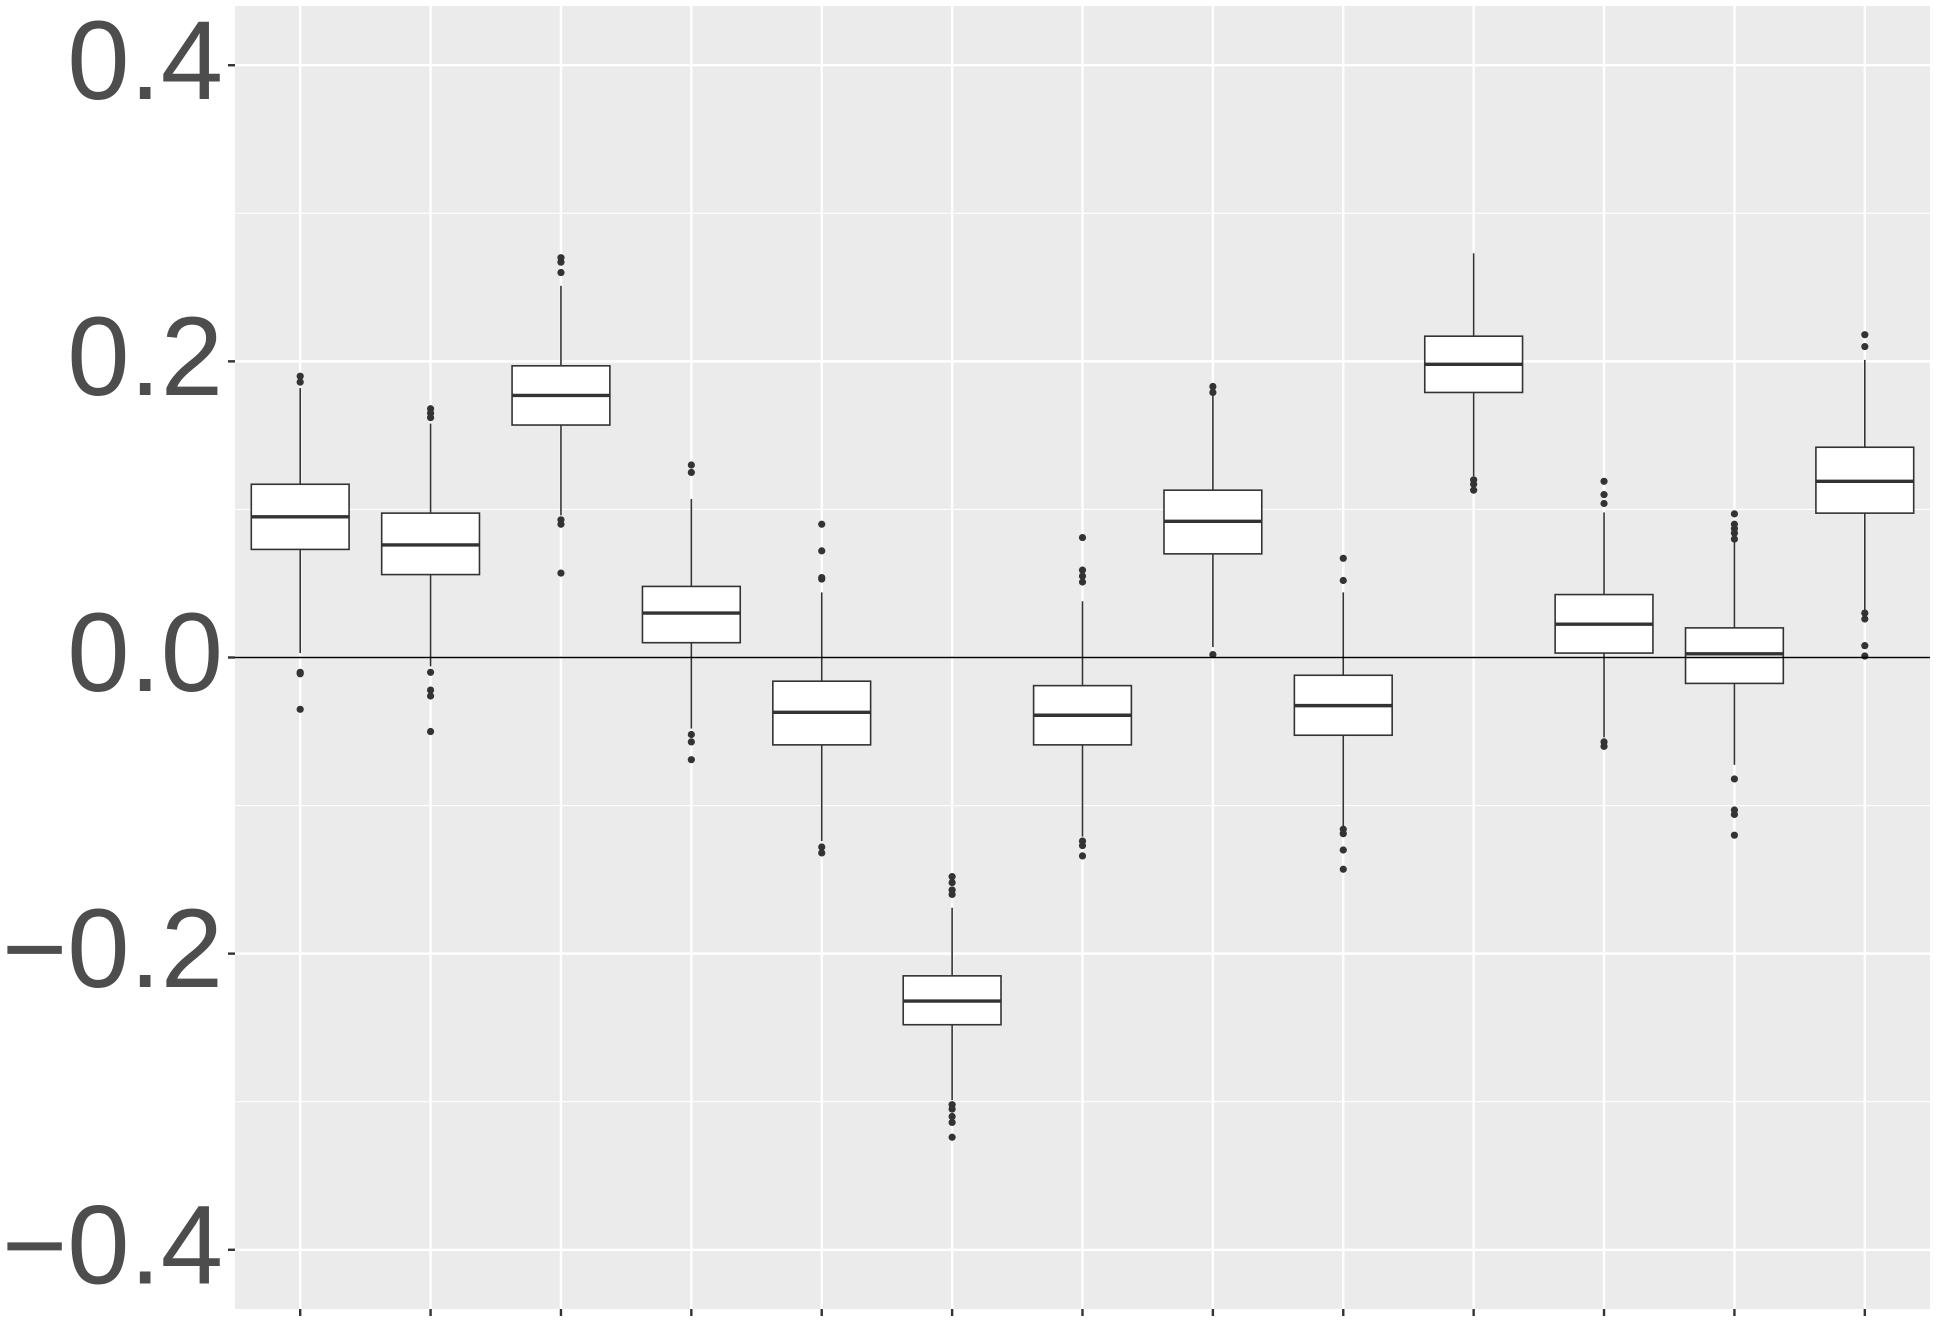 Image resolution: width=1937 pixels, height=1321 pixels. Describe the element at coordinates (145, 652) in the screenshot. I see `y-tick-label: 0.0` at that location.